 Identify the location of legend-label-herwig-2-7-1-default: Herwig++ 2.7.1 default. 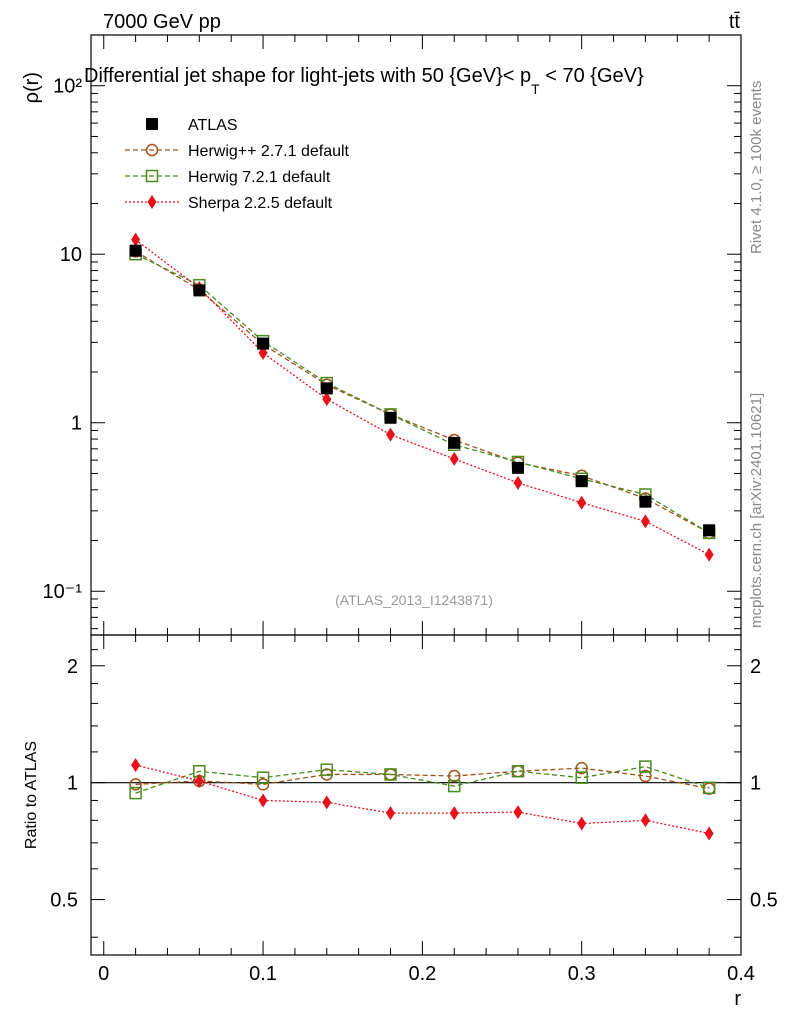
(269, 151).